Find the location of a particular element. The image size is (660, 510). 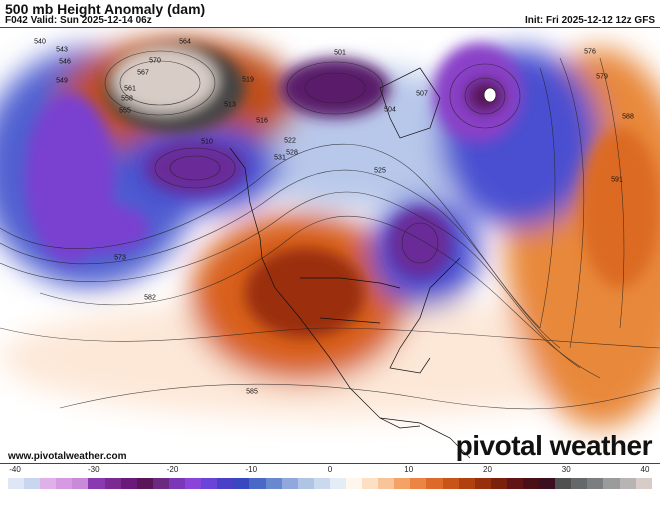

contour-label: 513 is located at coordinates (230, 105).